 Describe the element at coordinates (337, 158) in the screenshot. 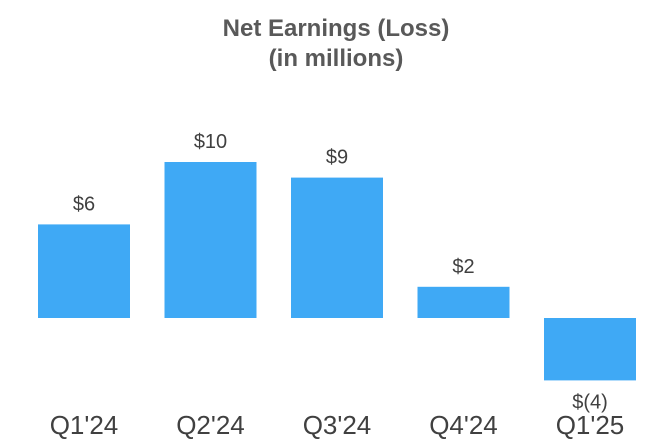

I see `data-label-2: $9` at that location.